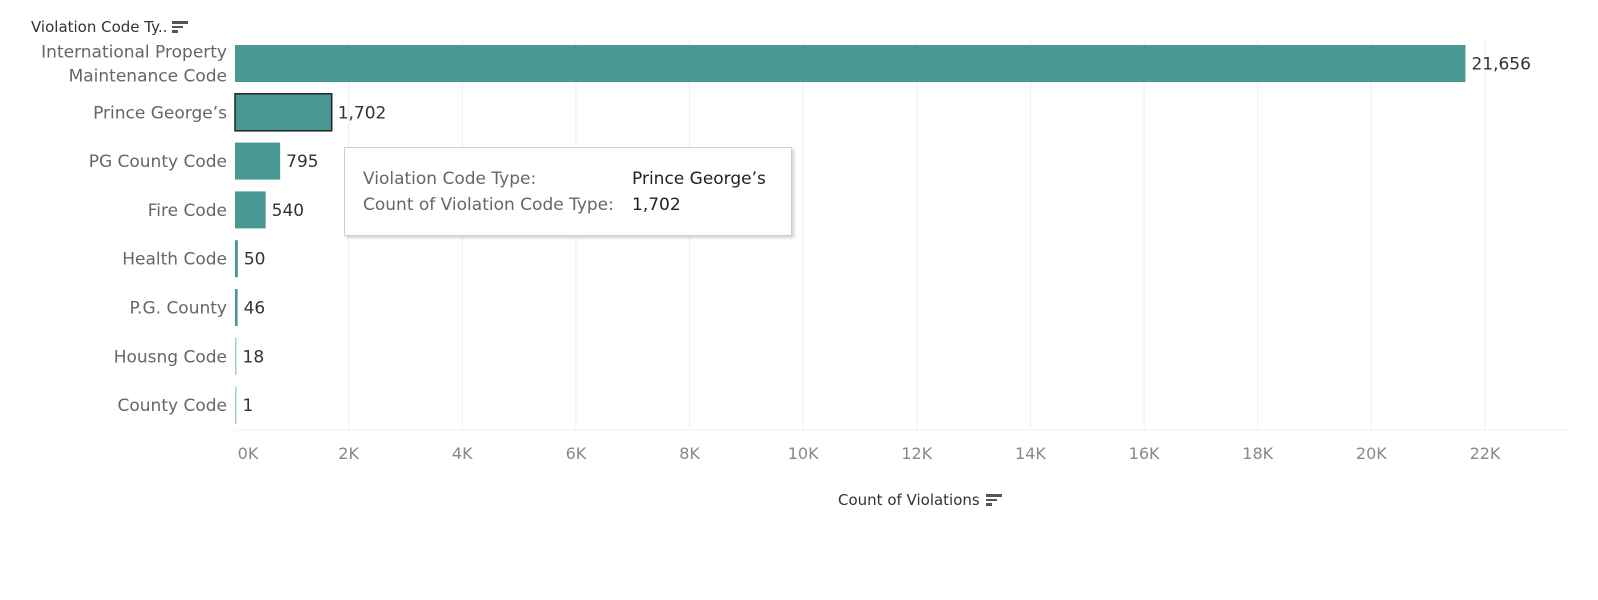  I want to click on value-label: 1,702, so click(362, 113).